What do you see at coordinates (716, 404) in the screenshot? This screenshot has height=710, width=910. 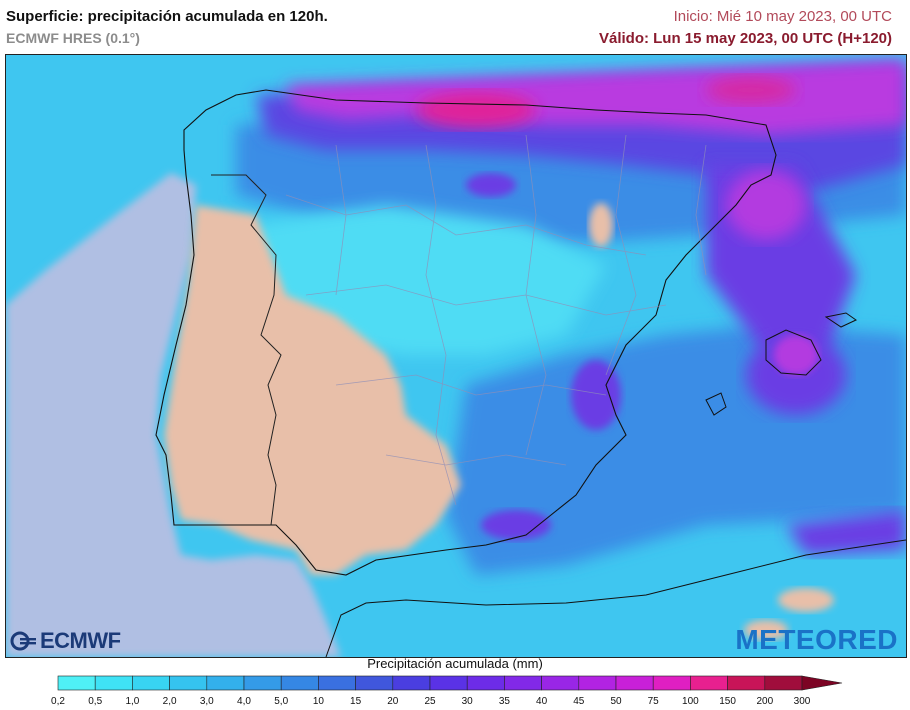 I see `coastline-ibiza` at bounding box center [716, 404].